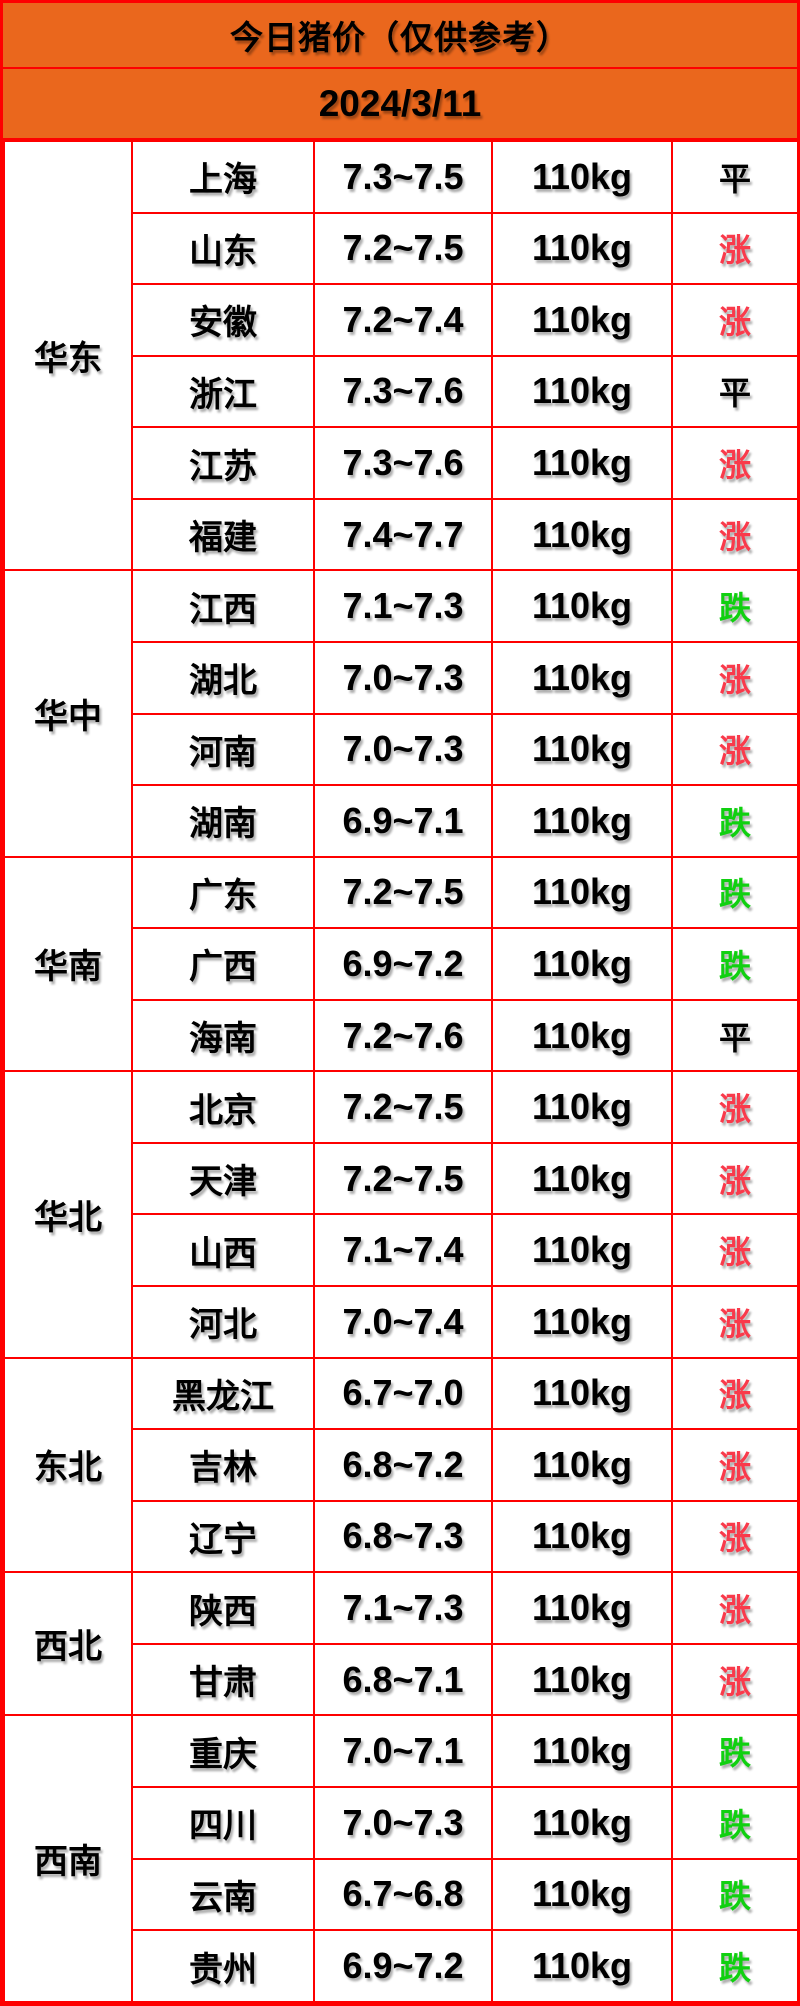 Image resolution: width=800 pixels, height=2006 pixels. I want to click on date-label: 2024/3/11, so click(400, 103).